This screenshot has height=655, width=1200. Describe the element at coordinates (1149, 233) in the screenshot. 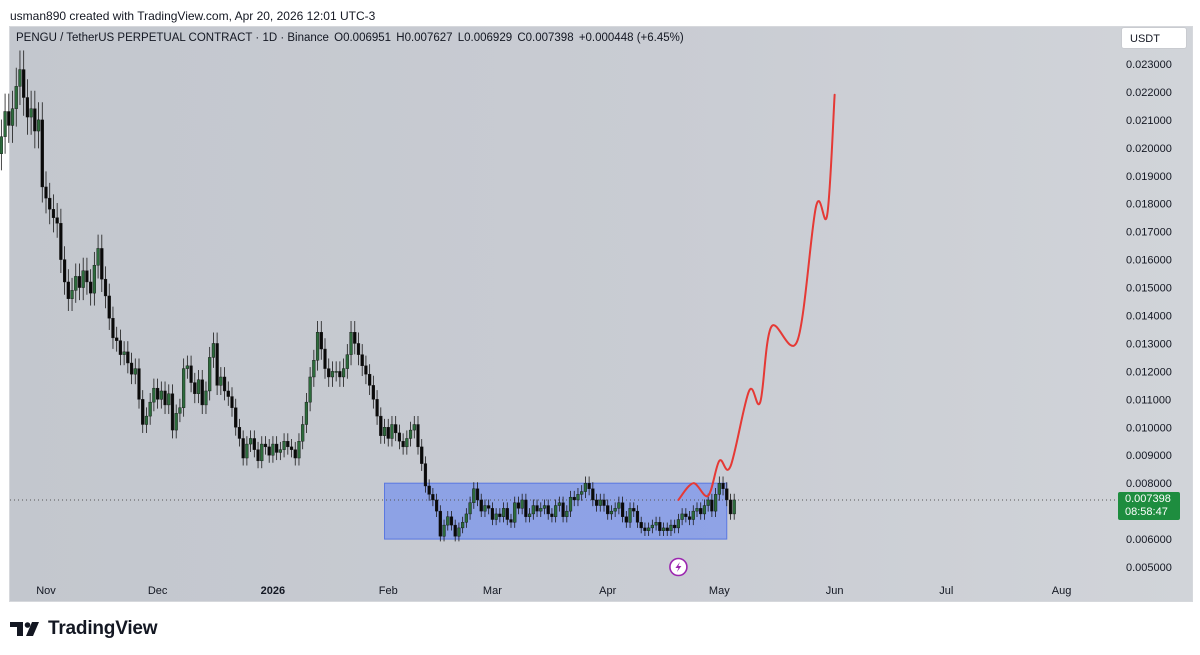

I see `y-tick-label: 0.017000` at that location.